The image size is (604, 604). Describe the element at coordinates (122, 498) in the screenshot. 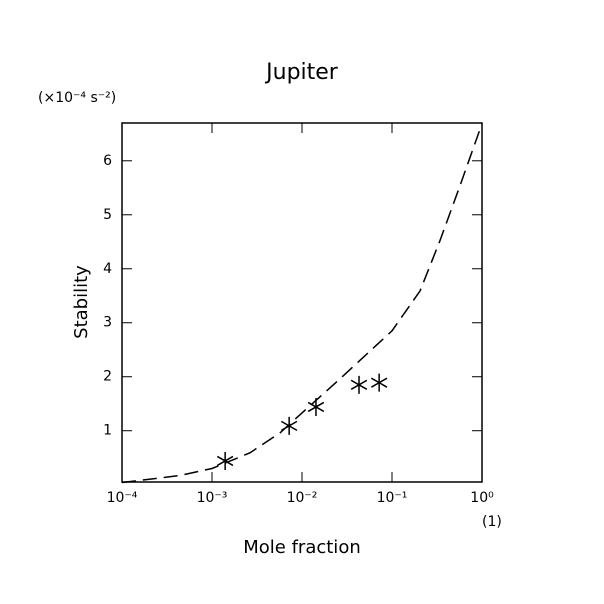

I see `x-tick-label: 10⁻⁴` at that location.